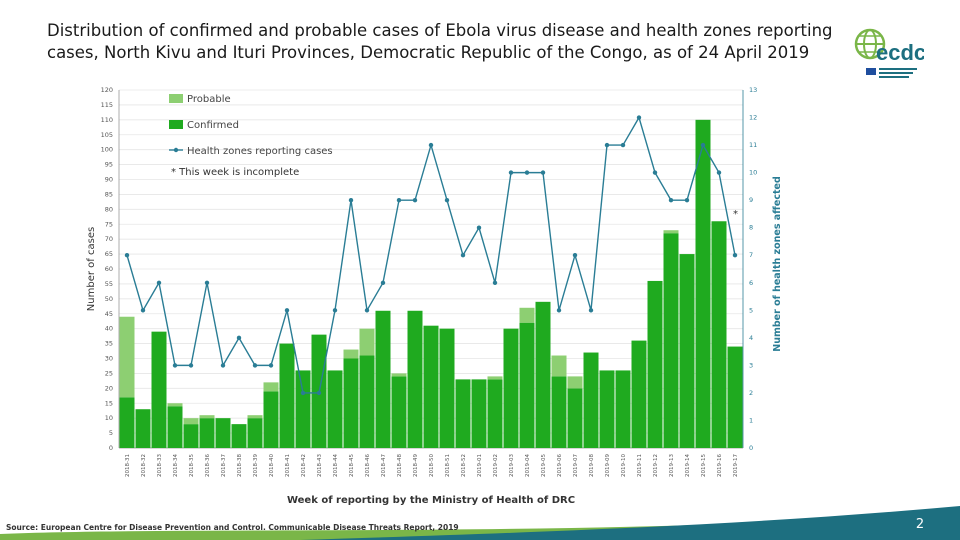  I want to click on y2-tick-label: 0, so click(751, 448).